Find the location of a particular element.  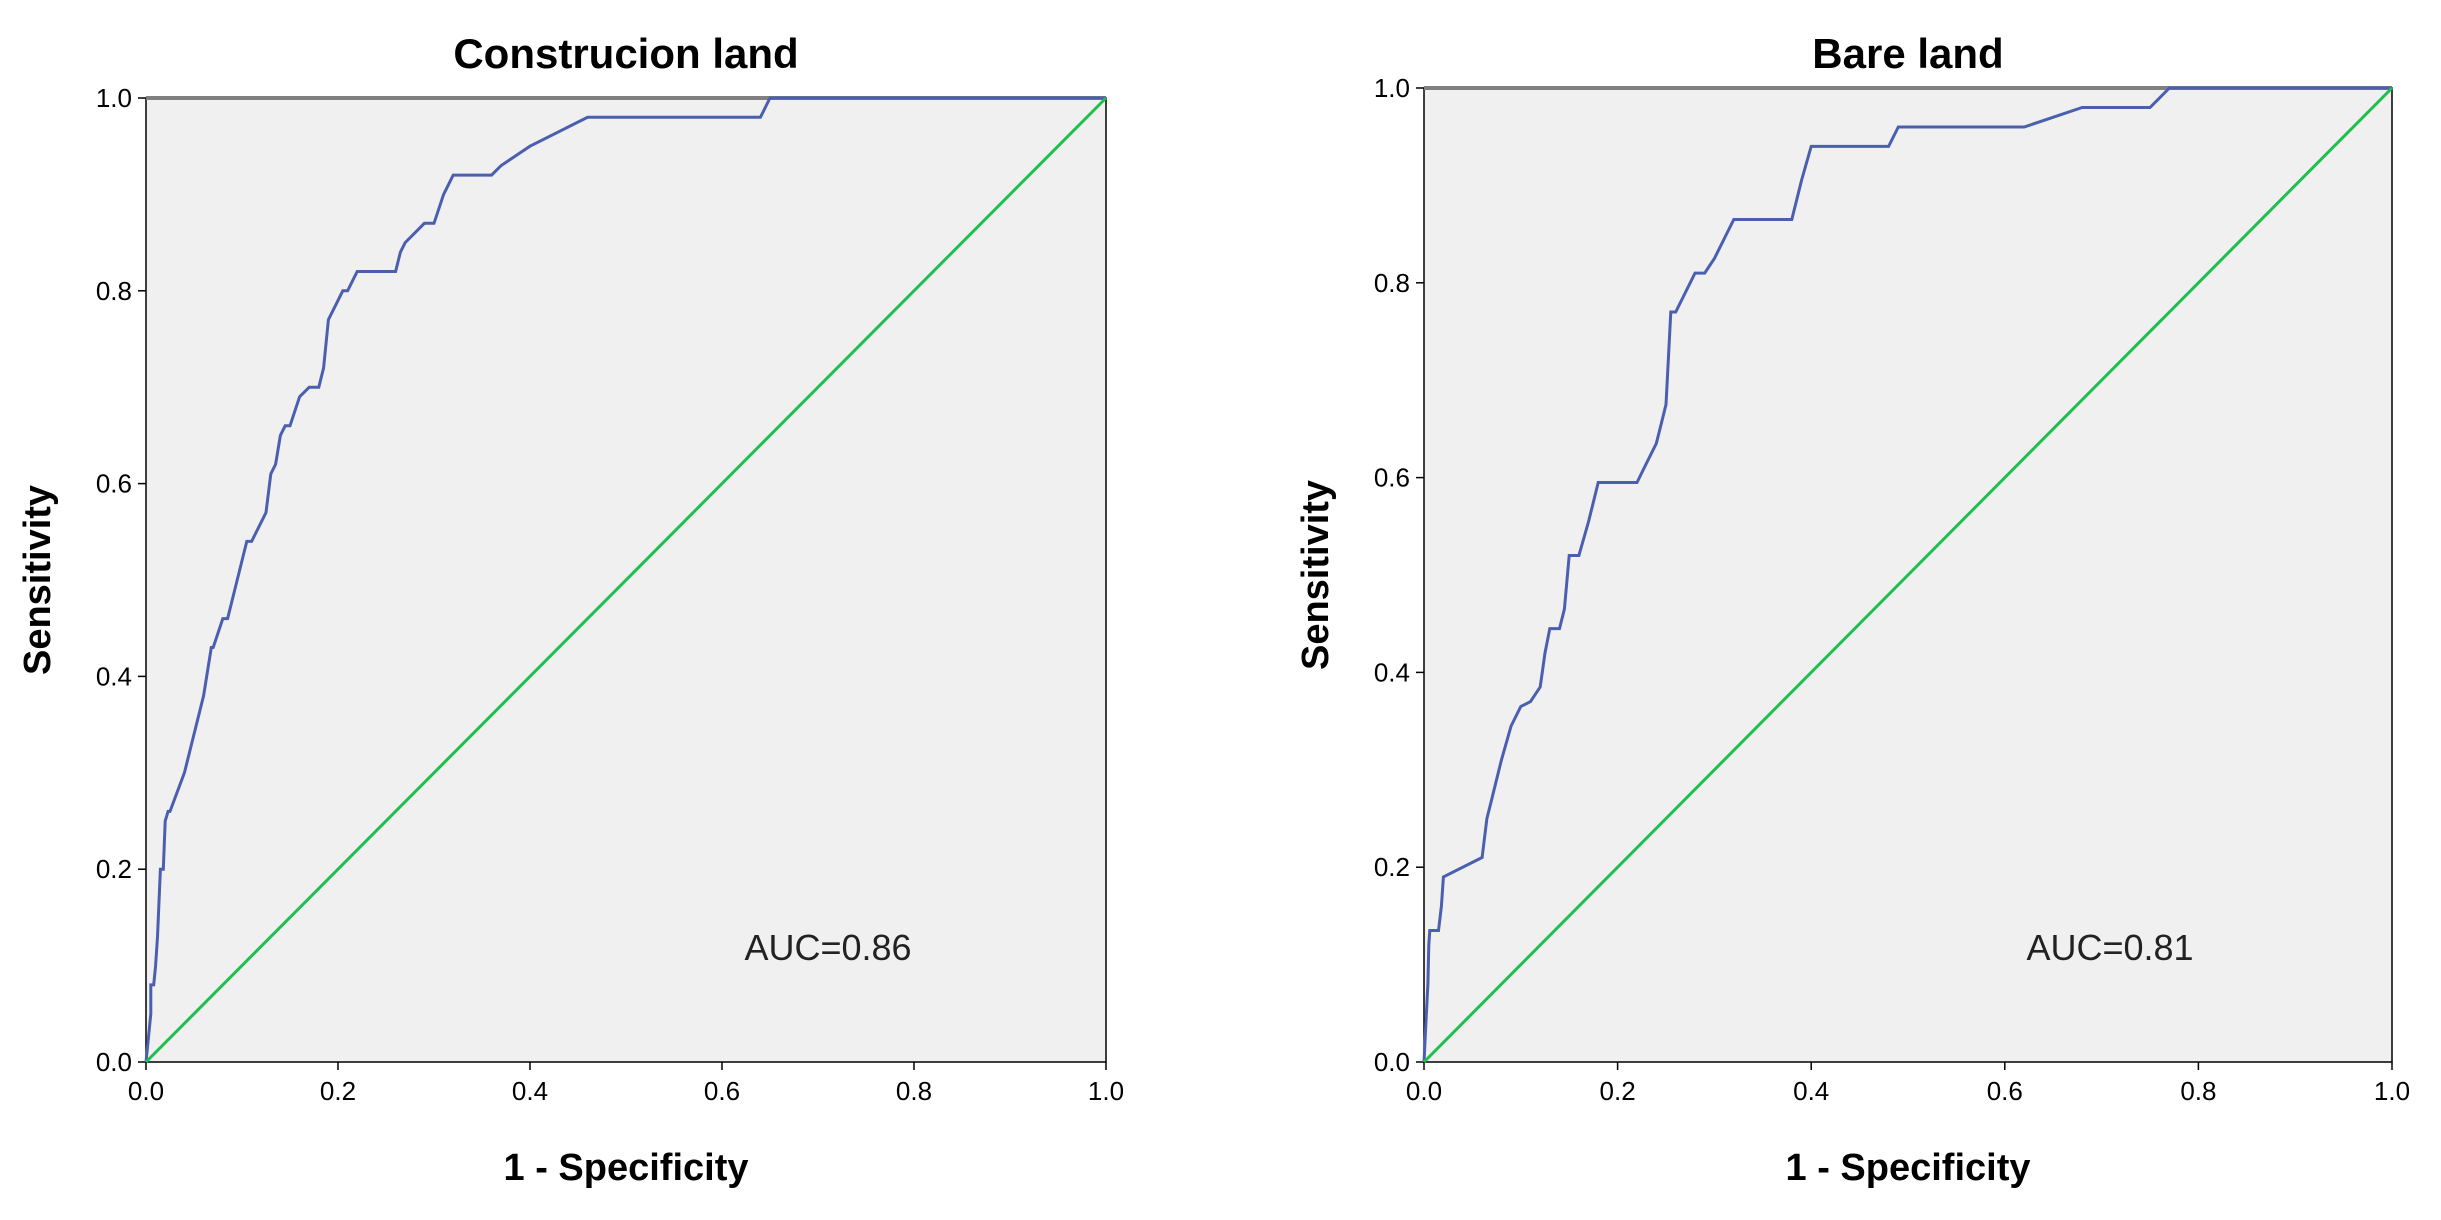

chart-title: Construcion land is located at coordinates (625, 53).